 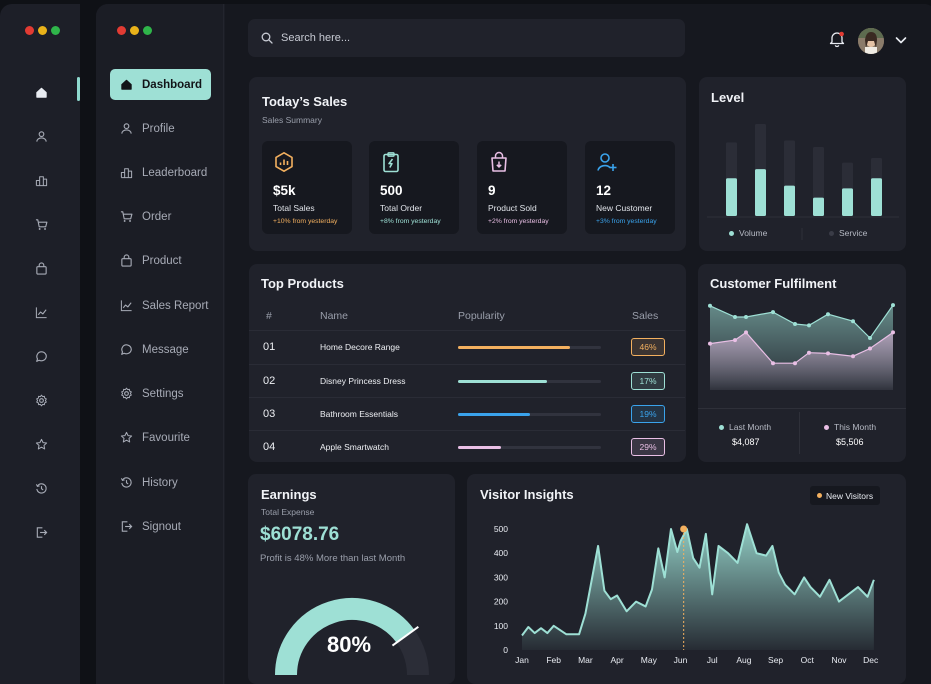 I want to click on x-tick-label: Jan, so click(x=522, y=660).